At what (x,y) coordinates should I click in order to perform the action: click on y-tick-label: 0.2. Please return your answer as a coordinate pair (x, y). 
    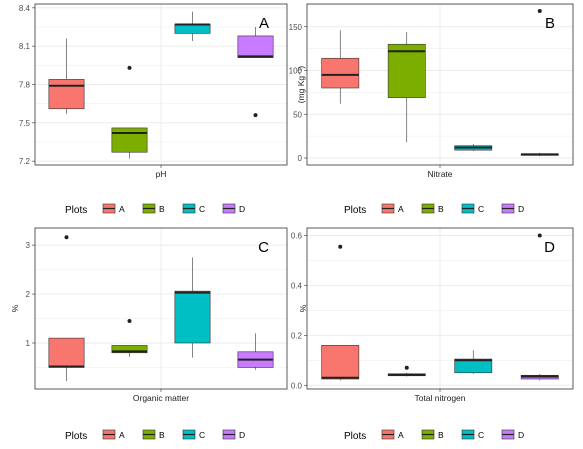
    Looking at the image, I should click on (297, 335).